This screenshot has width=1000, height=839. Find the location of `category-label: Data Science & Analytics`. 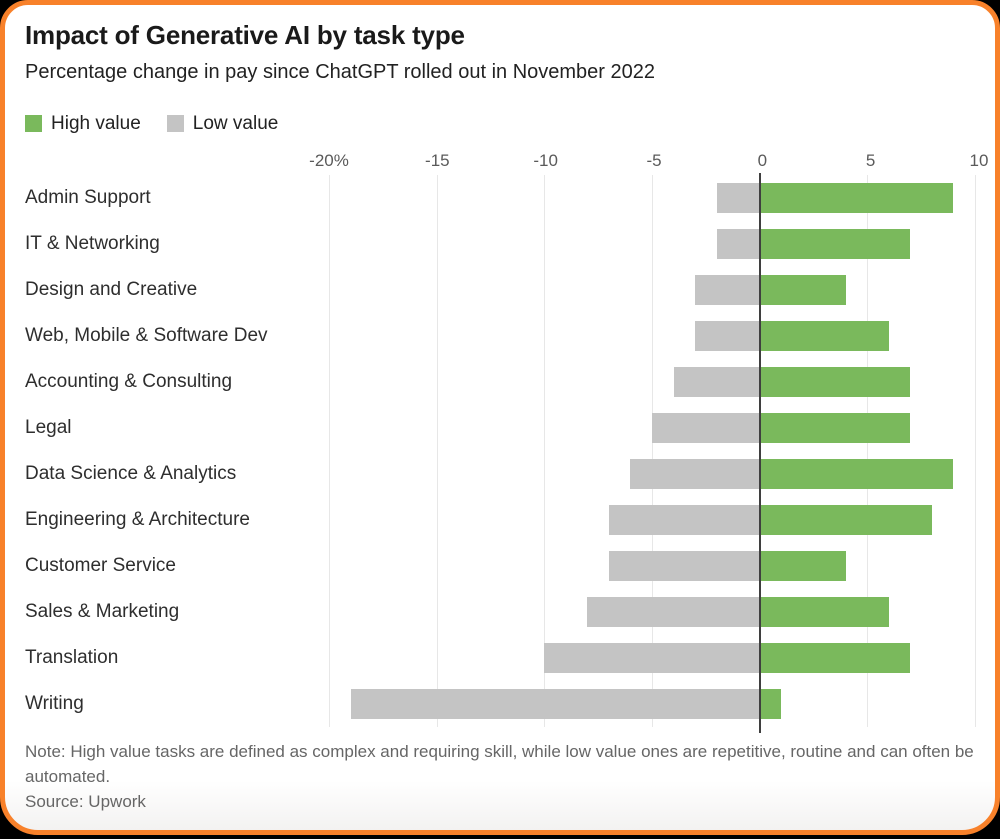

category-label: Data Science & Analytics is located at coordinates (131, 473).